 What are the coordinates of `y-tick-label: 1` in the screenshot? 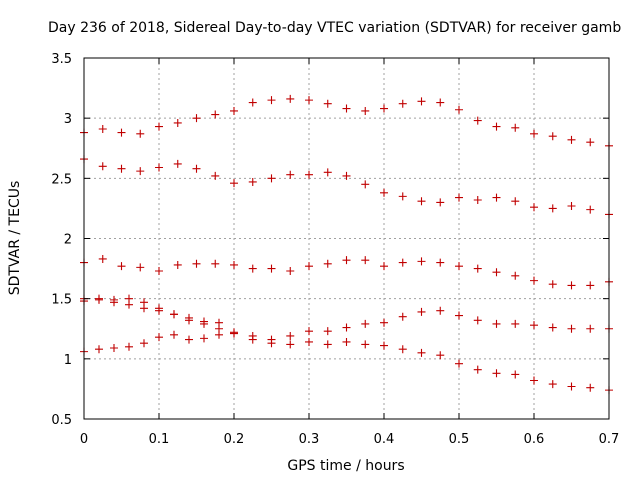 It's located at (68, 360).